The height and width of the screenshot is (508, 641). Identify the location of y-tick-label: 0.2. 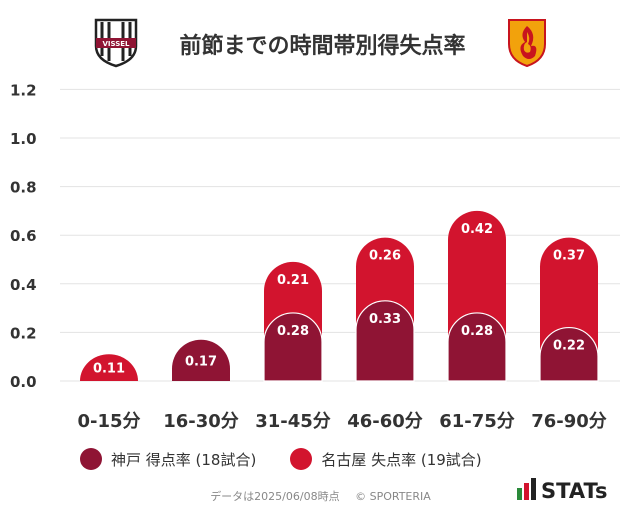
(23, 333).